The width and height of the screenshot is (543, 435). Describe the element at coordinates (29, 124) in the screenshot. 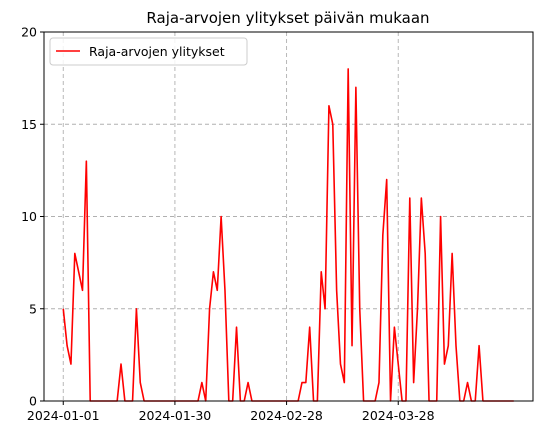

I see `y-tick-label: 15` at that location.